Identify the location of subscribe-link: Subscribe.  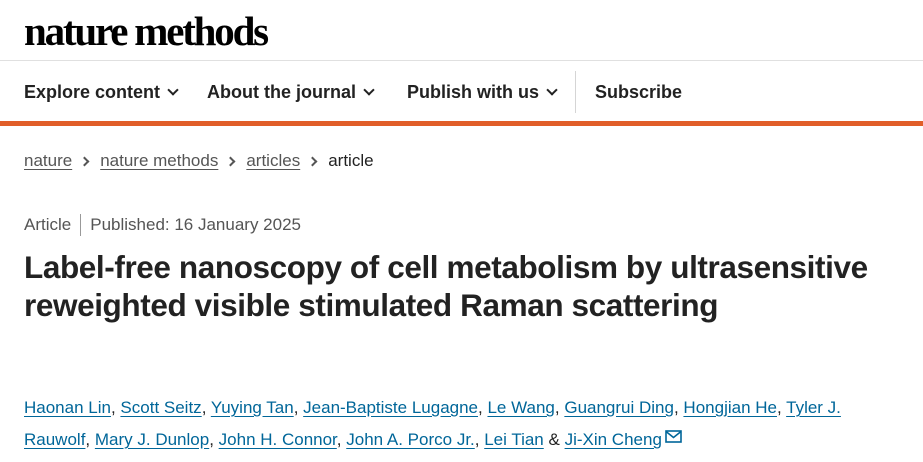
(639, 91).